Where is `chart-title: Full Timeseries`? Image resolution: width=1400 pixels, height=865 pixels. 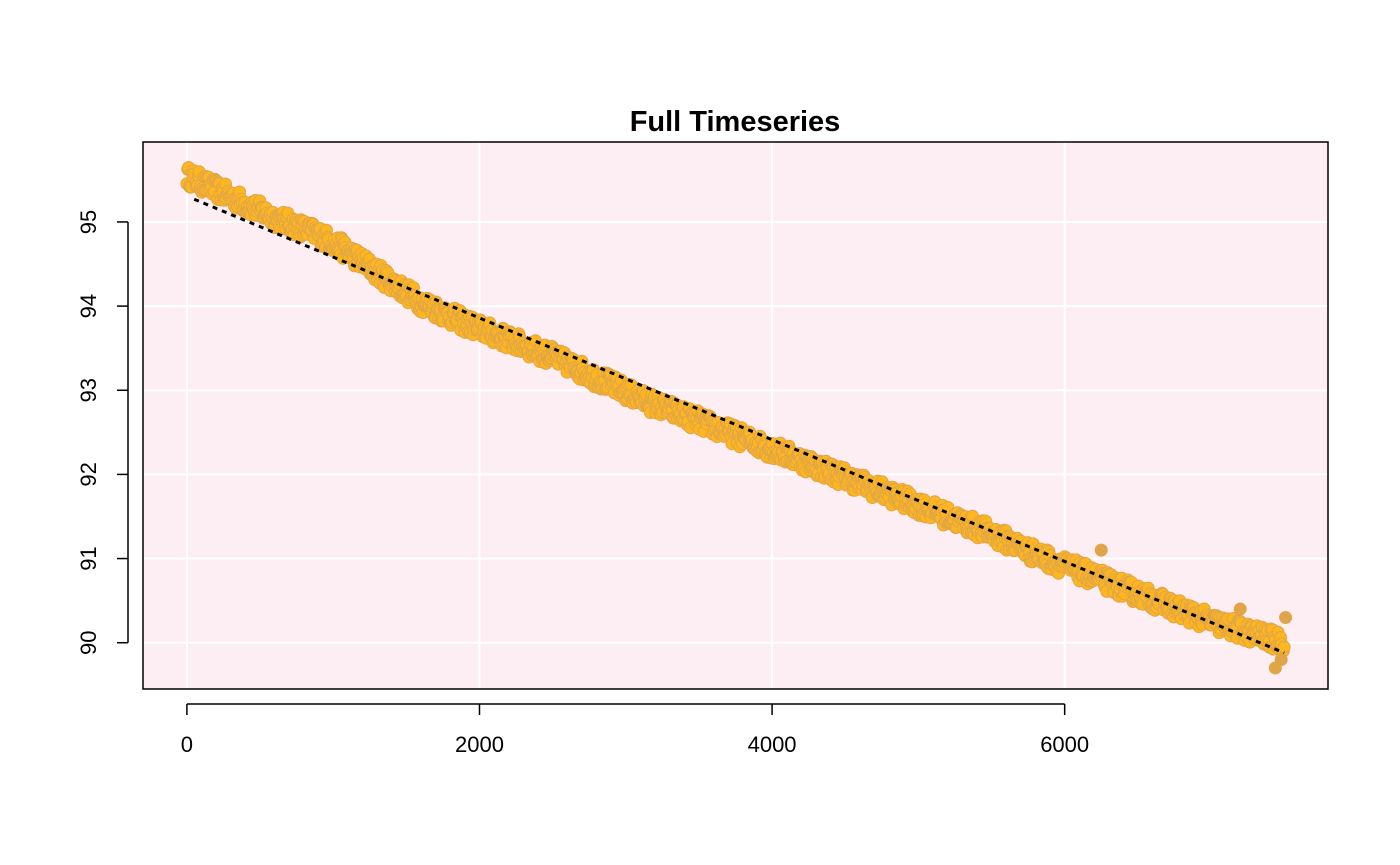
chart-title: Full Timeseries is located at coordinates (735, 122).